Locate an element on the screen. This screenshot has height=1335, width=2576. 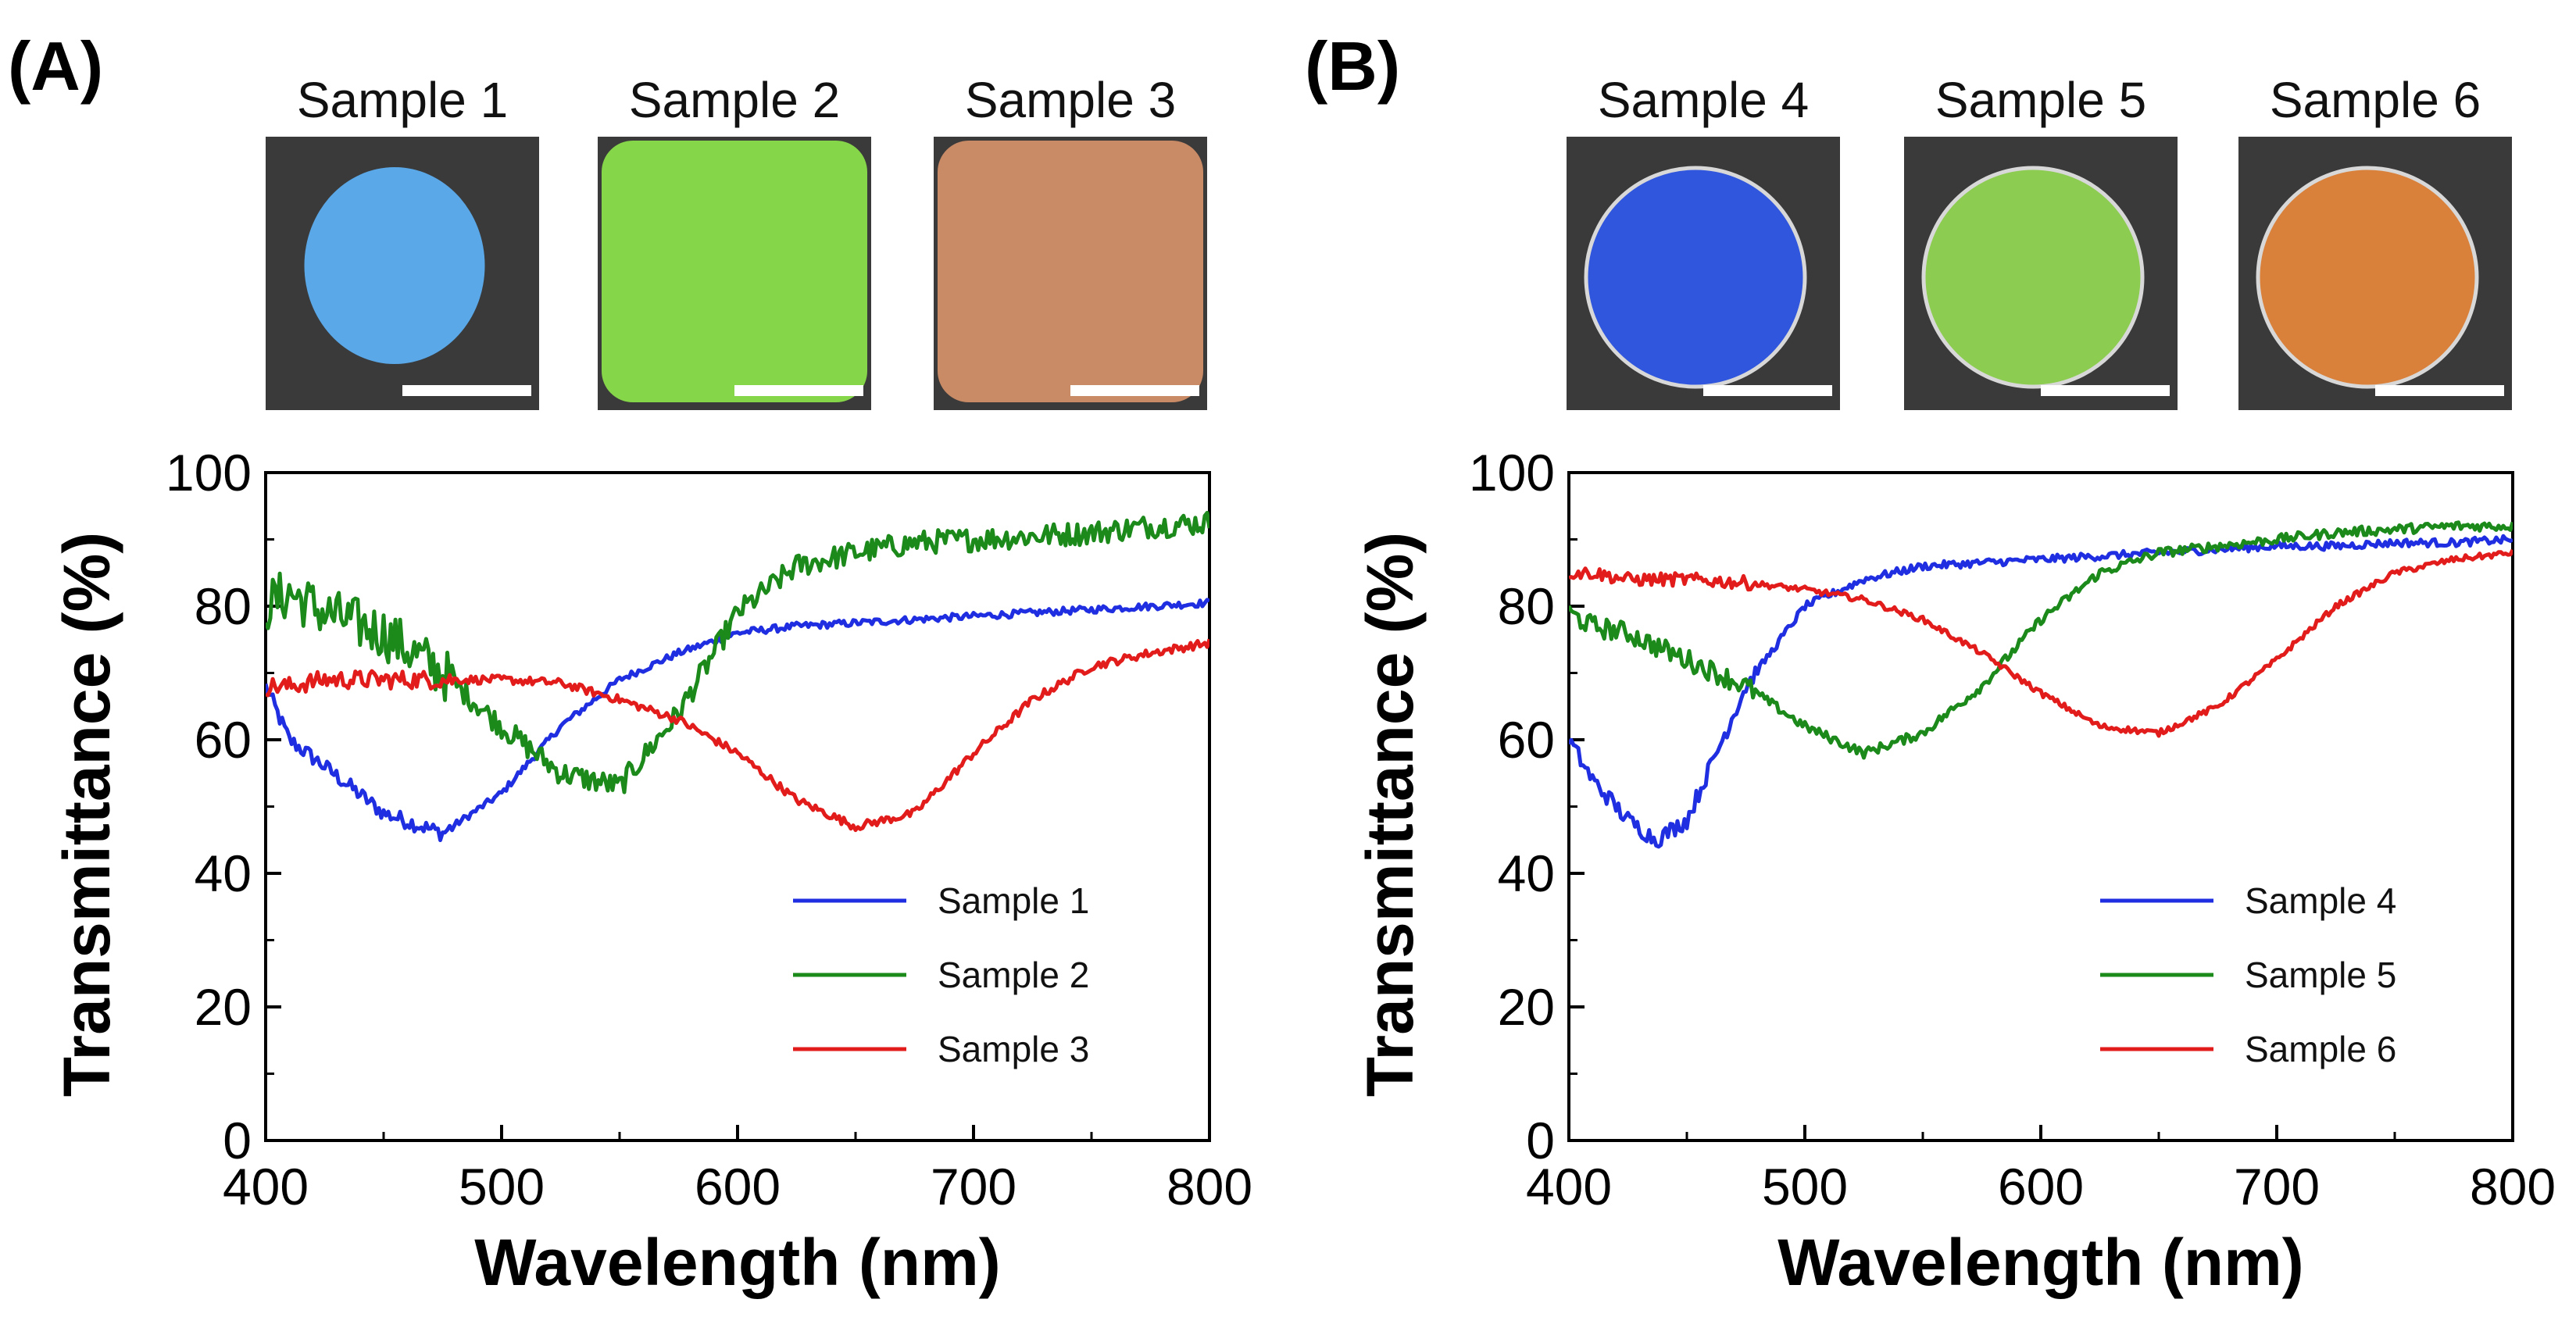
photo-title: Sample 5 is located at coordinates (2041, 100).